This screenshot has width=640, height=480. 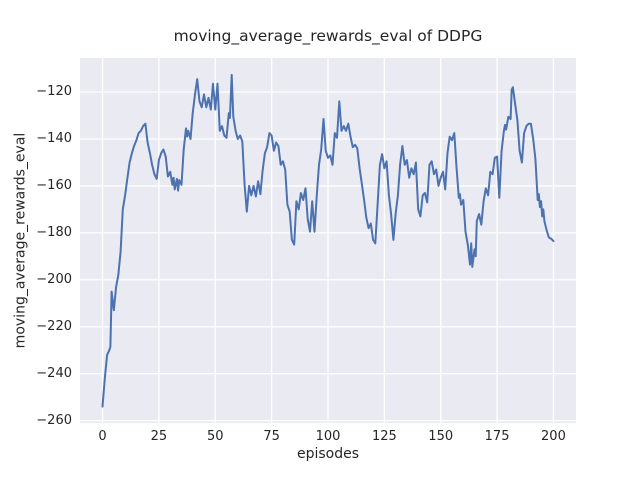 I want to click on x-tick-label: 50, so click(x=215, y=436).